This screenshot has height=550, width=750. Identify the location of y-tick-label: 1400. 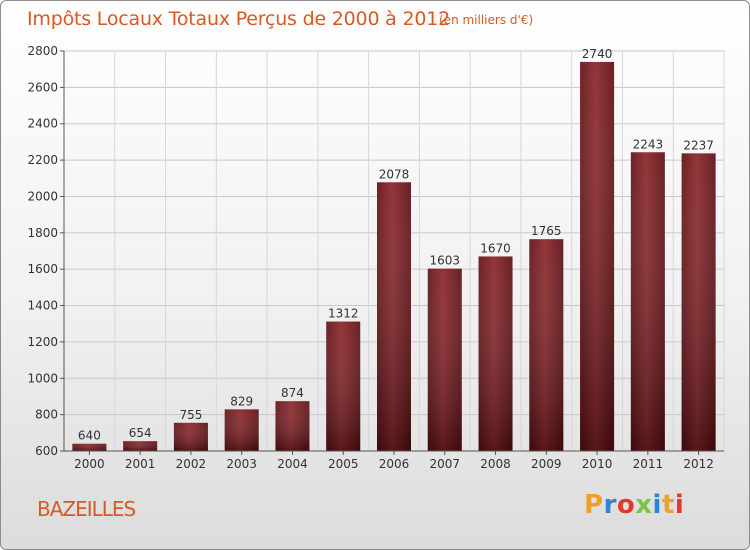
(42, 306).